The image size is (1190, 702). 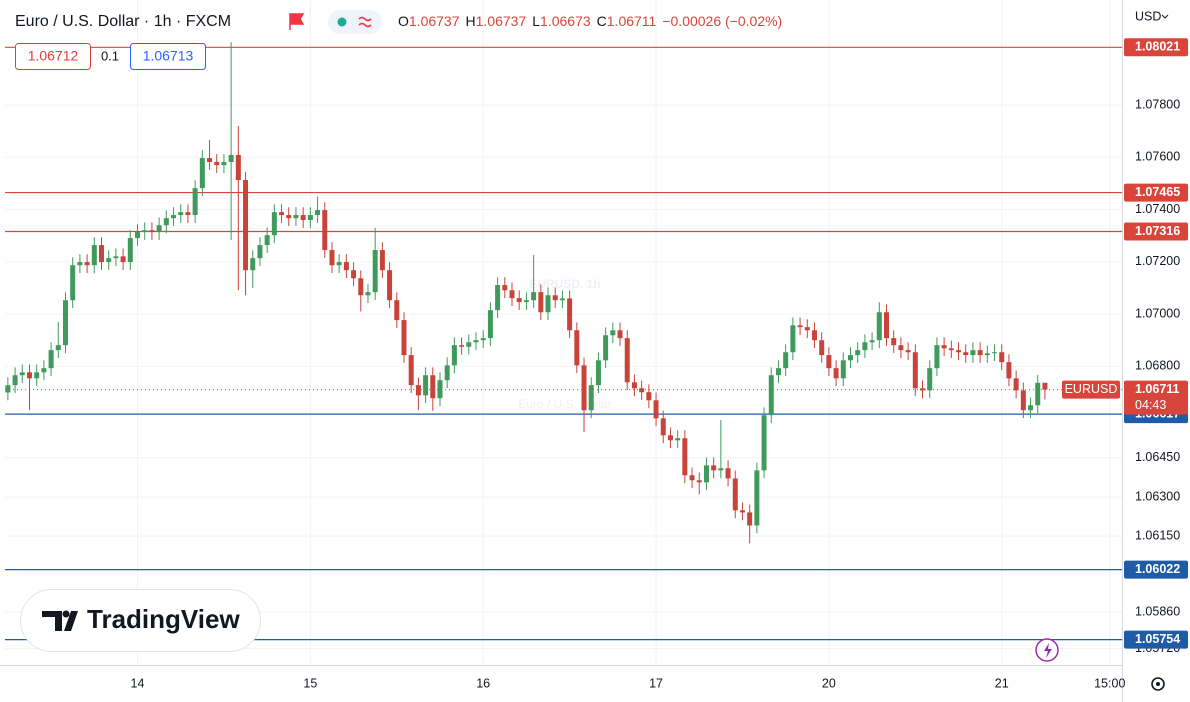 What do you see at coordinates (602, 21) in the screenshot?
I see `ohlc-label: C` at bounding box center [602, 21].